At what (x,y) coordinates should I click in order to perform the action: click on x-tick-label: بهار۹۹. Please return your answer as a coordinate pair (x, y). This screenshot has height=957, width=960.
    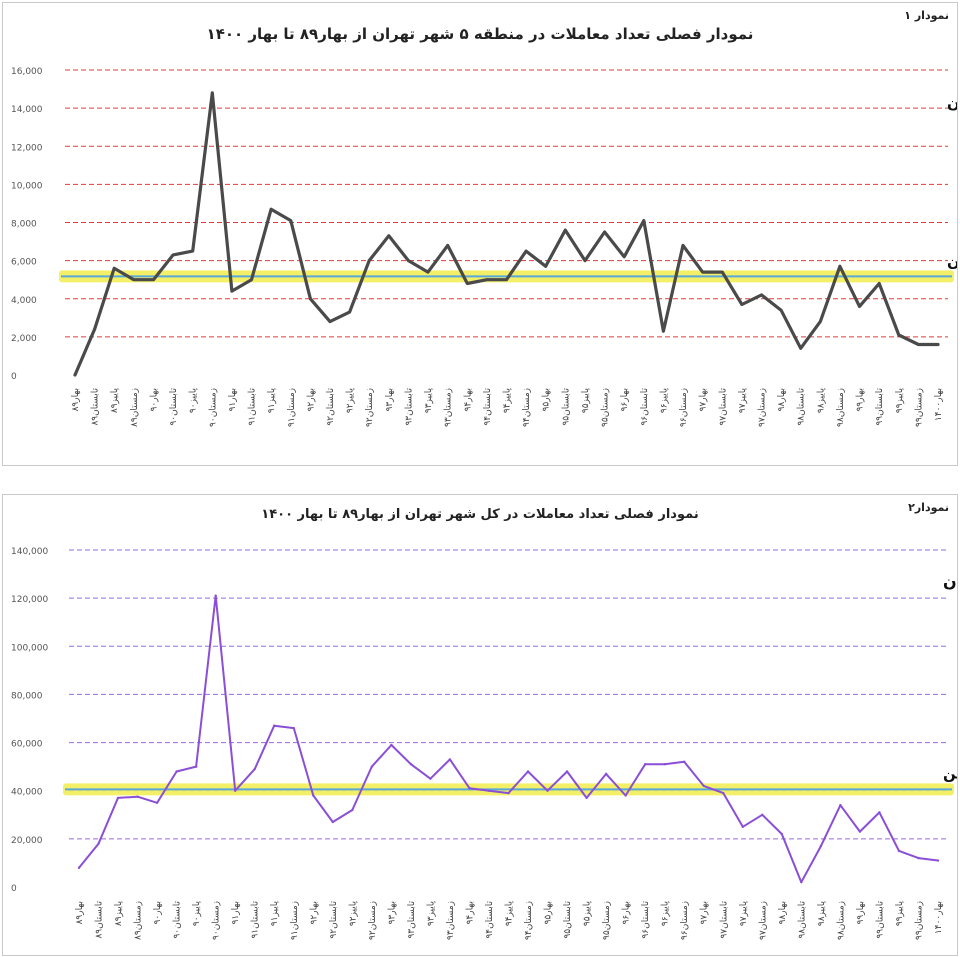
    Looking at the image, I should click on (861, 912).